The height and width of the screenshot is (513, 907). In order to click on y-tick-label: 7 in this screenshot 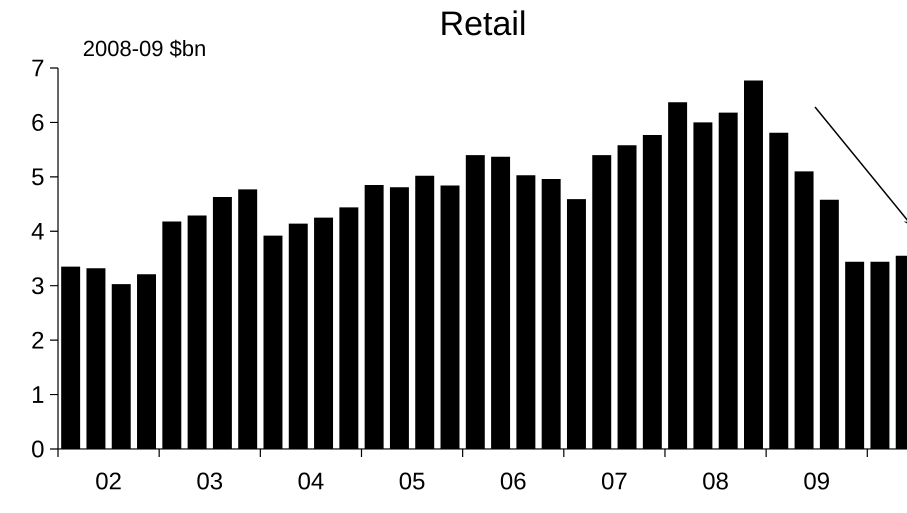, I will do `click(38, 68)`.